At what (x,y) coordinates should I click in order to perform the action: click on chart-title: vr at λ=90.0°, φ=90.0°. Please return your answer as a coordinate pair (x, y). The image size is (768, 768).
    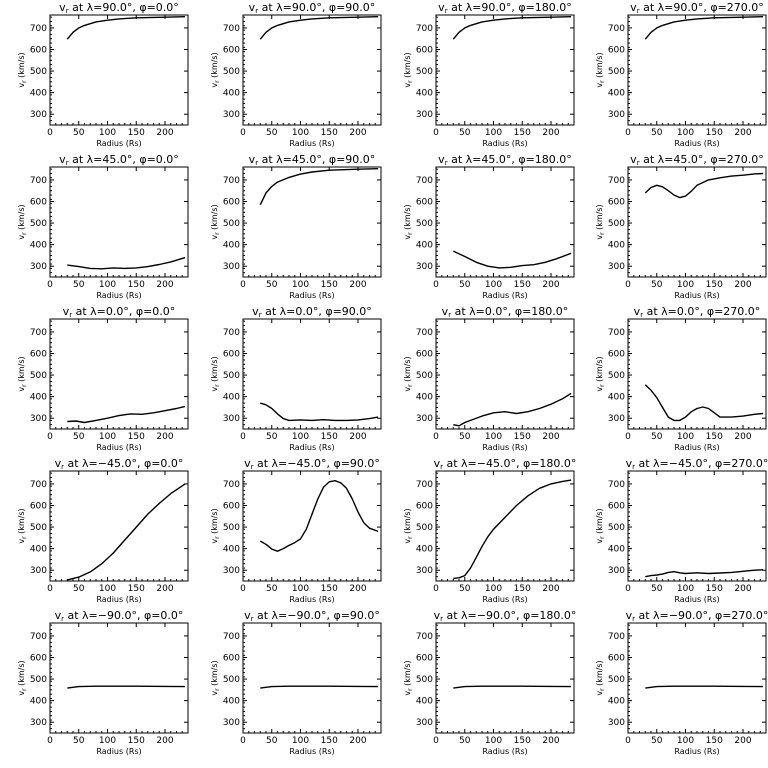
    Looking at the image, I should click on (312, 8).